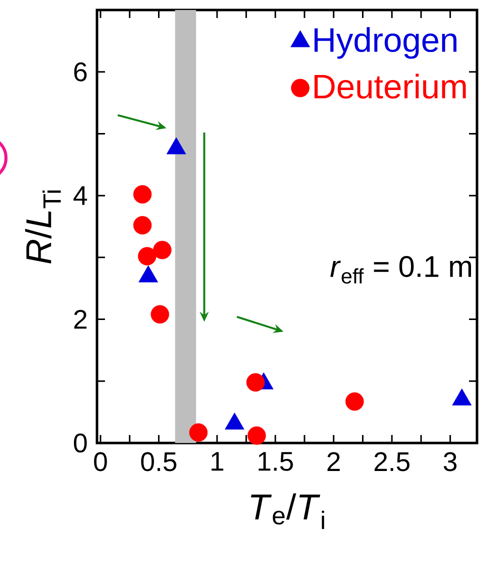  What do you see at coordinates (218, 461) in the screenshot?
I see `x-tick-label: 1` at bounding box center [218, 461].